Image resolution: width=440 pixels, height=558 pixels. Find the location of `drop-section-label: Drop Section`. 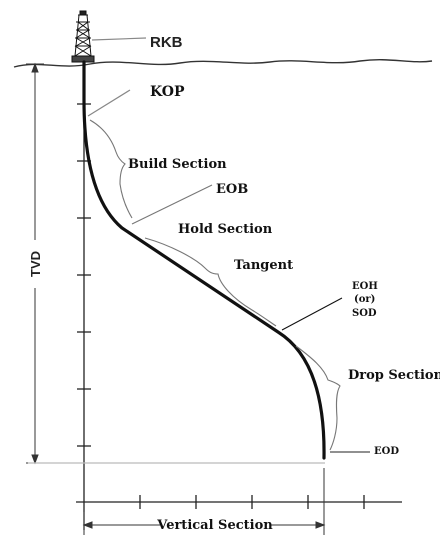

drop-section-label: Drop Section is located at coordinates (394, 375).